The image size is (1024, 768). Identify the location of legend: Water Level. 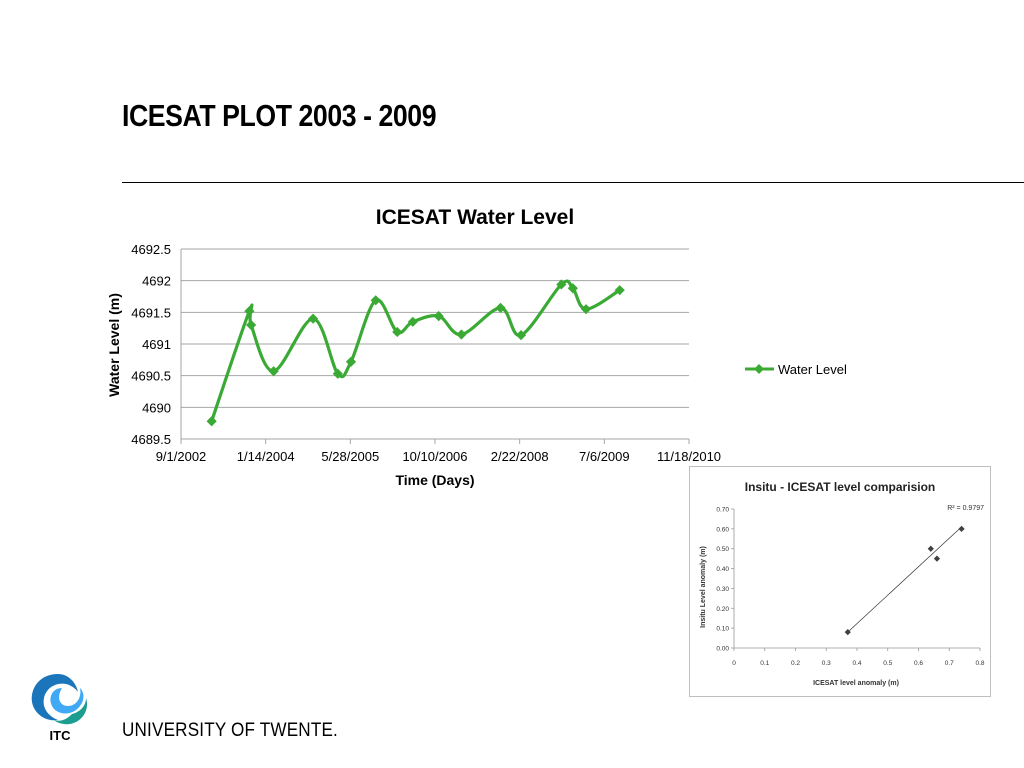
(796, 369).